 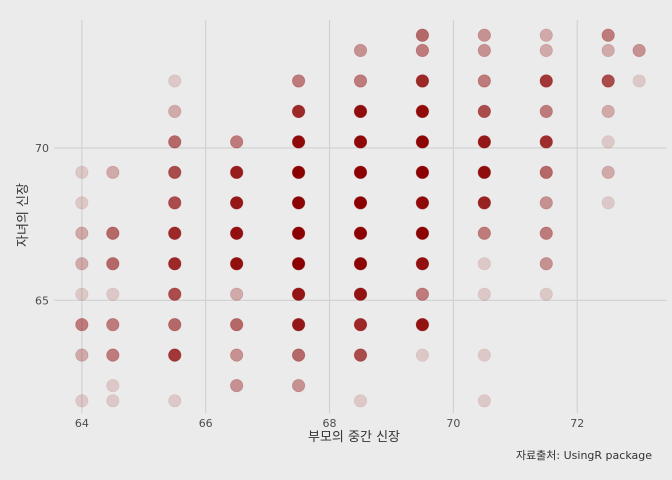 I want to click on x-tick-label: 72, so click(x=577, y=423).